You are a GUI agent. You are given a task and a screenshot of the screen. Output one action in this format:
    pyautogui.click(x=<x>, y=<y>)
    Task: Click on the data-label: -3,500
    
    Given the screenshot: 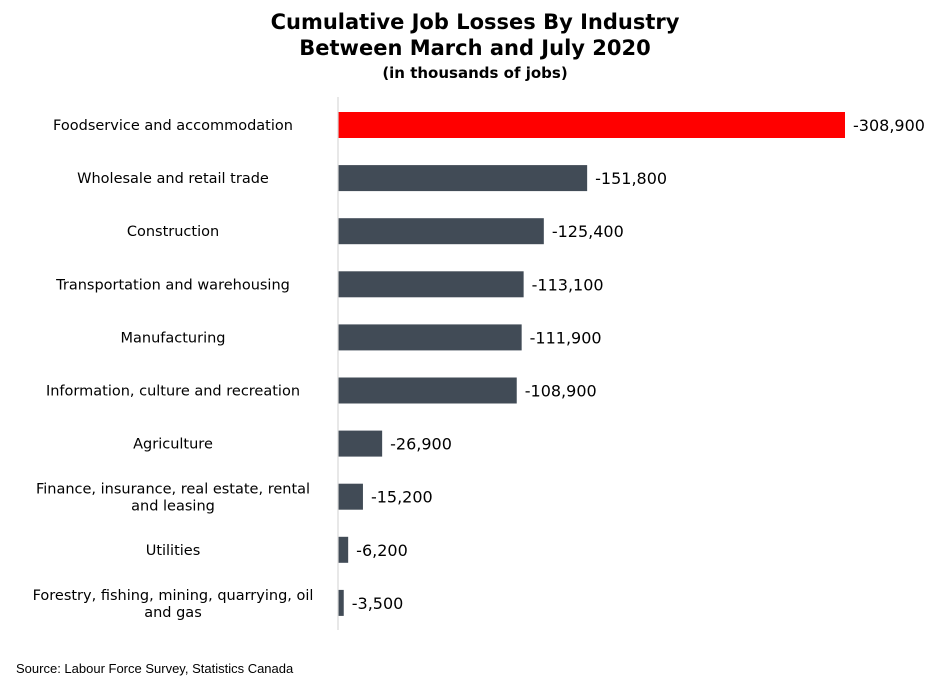 What is the action you would take?
    pyautogui.click(x=378, y=603)
    